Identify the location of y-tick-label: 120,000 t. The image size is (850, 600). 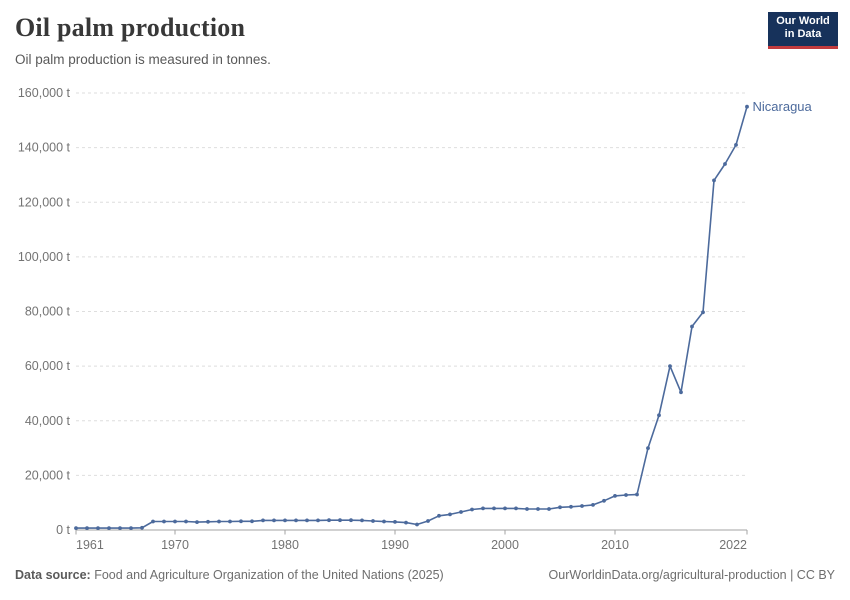
(44, 202).